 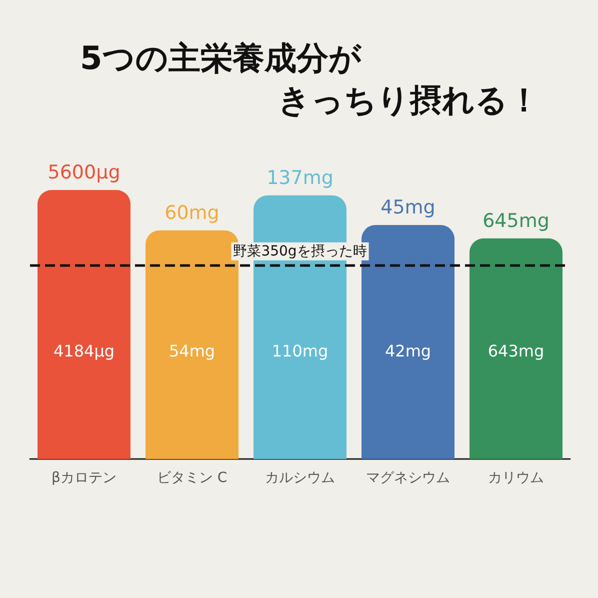 I want to click on annotation: 645mg, so click(x=516, y=221).